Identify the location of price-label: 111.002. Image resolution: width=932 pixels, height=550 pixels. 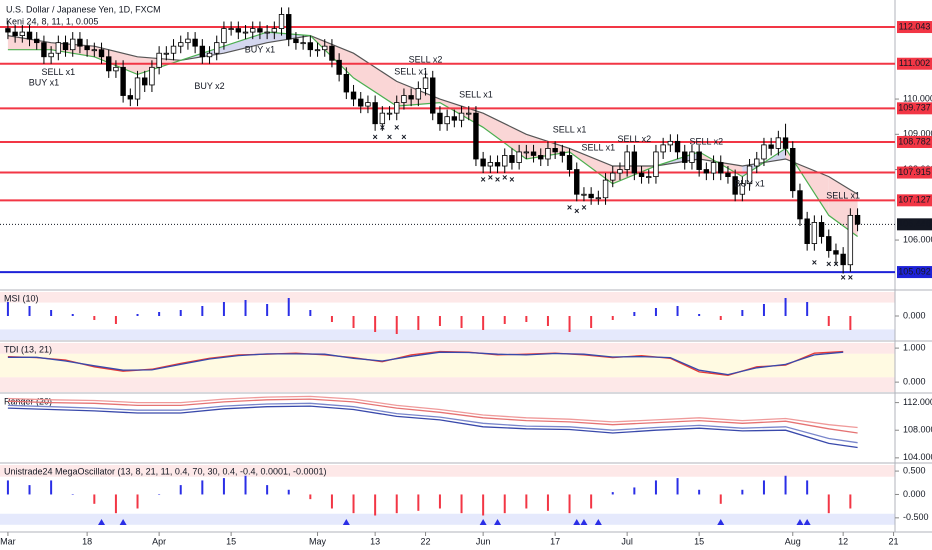
(914, 63).